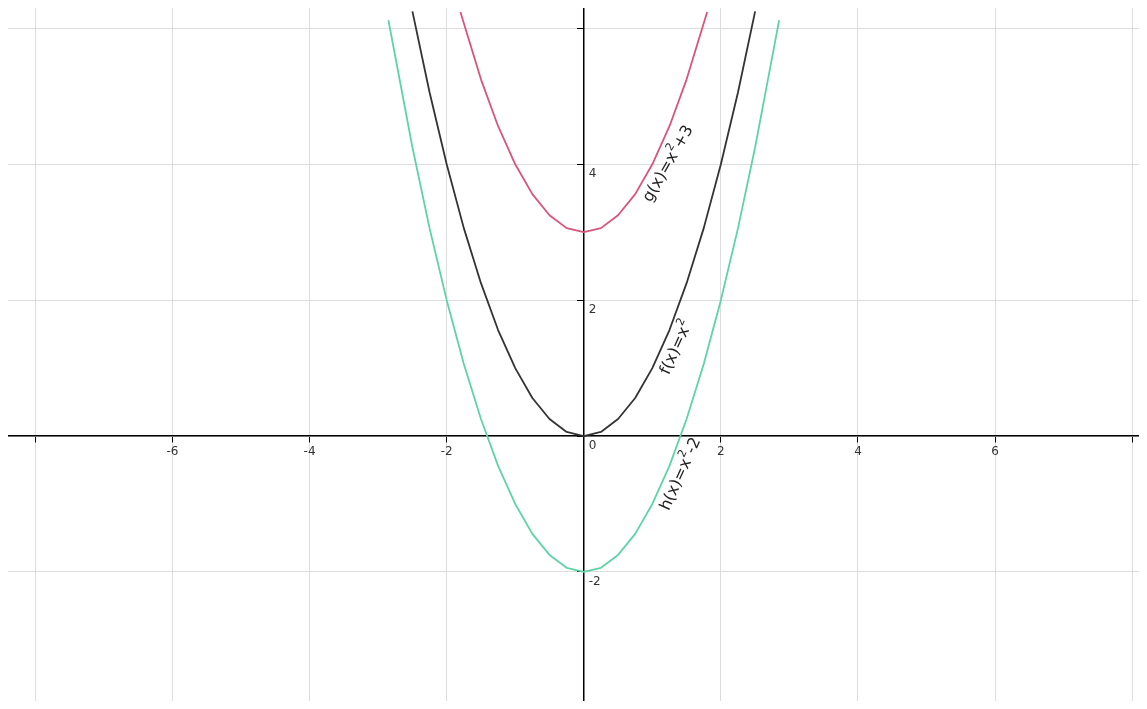  I want to click on y-tick-label: -2, so click(594, 581).